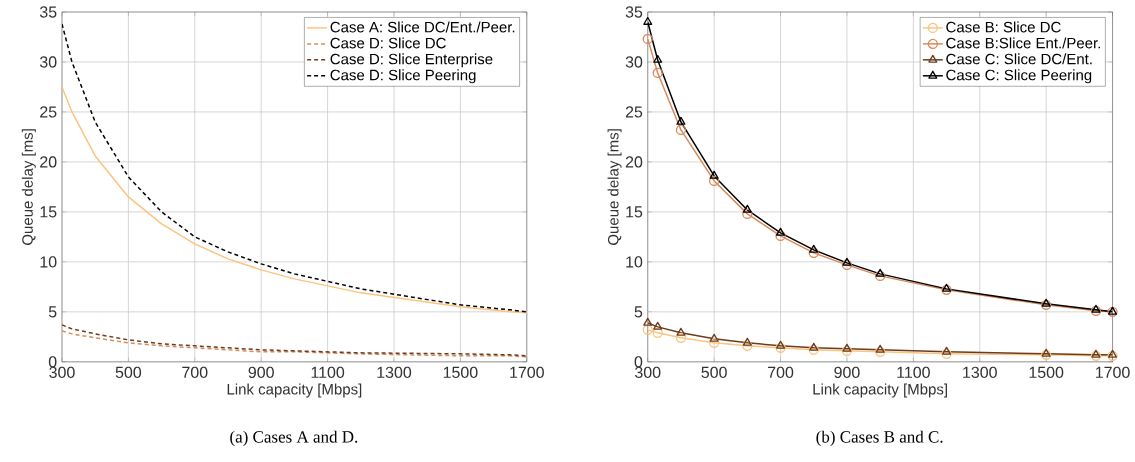 The image size is (1135, 462). Describe the element at coordinates (411, 60) in the screenshot. I see `legend-label: Case D: Slice Enterprise` at that location.